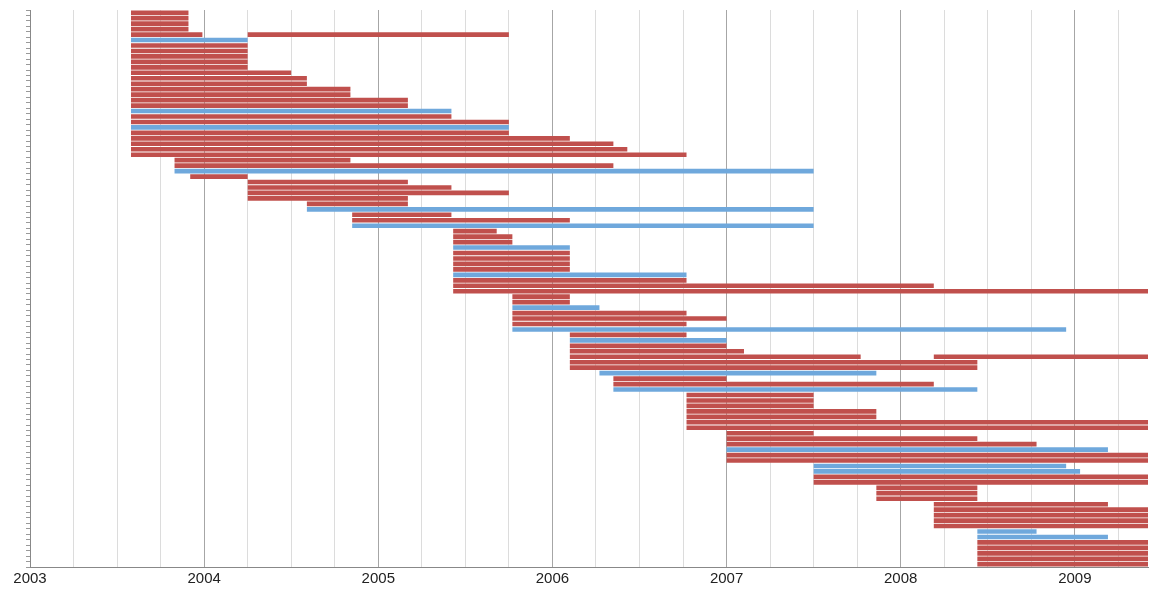 This screenshot has width=1154, height=595. I want to click on x-tick-label: 2006, so click(552, 578).